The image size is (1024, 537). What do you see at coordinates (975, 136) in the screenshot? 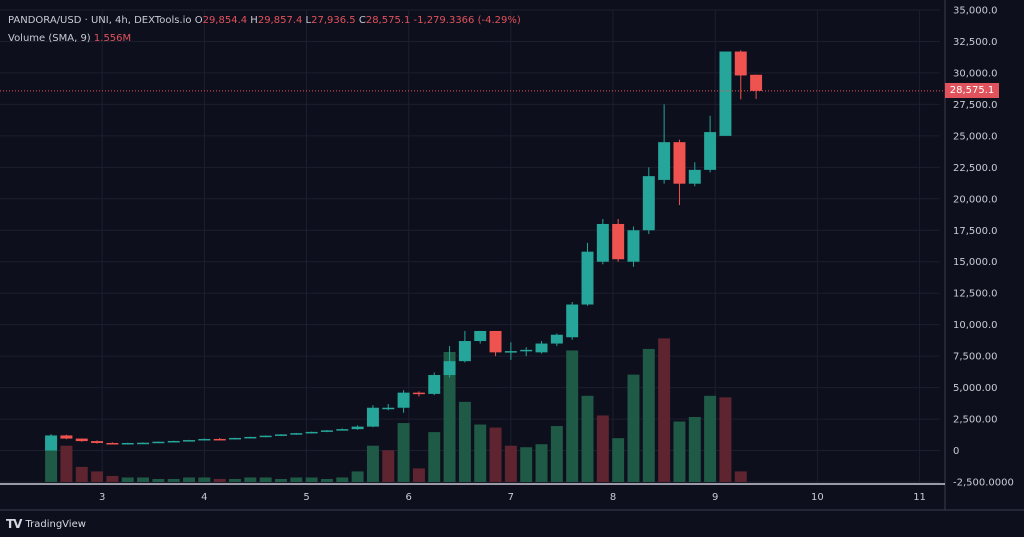
I see `y-tick-label: 25,000.0` at bounding box center [975, 136].